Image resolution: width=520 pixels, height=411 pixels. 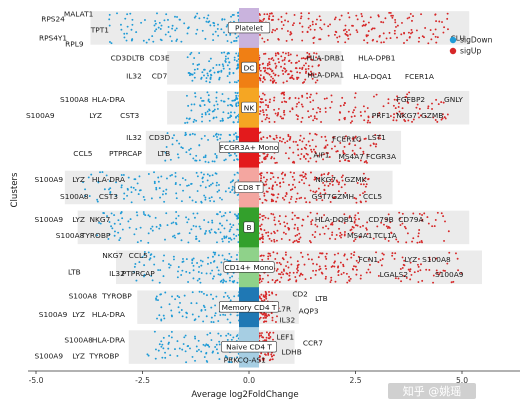 I want to click on gene-label: S100A9, so click(x=449, y=274).